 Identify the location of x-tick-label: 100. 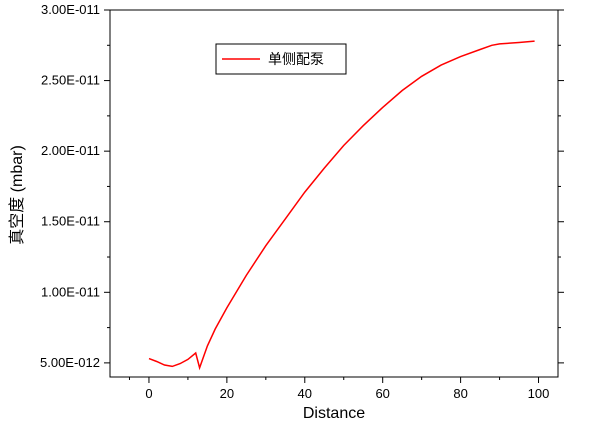
(539, 393).